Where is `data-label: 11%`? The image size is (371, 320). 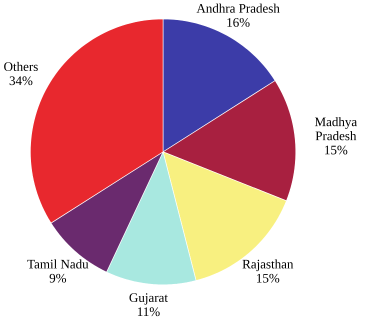 data-label: 11% is located at coordinates (149, 311).